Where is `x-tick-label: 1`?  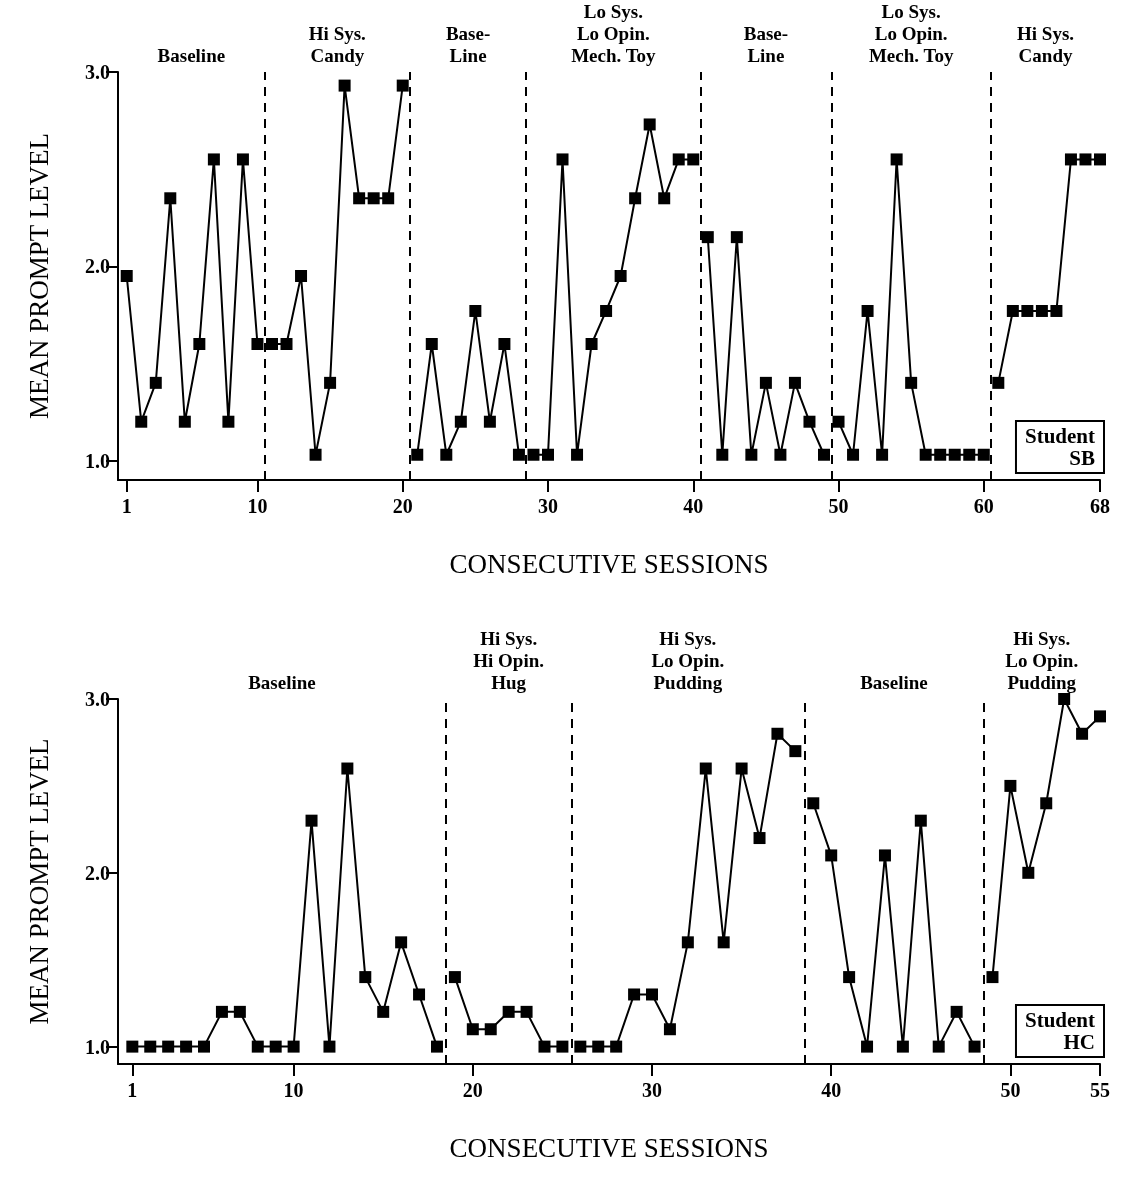
x-tick-label: 1 is located at coordinates (132, 1090).